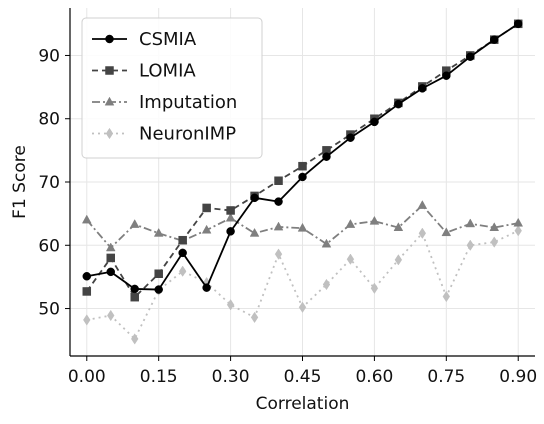 The width and height of the screenshot is (544, 424). I want to click on legend-marker-neuronimp, so click(109, 133).